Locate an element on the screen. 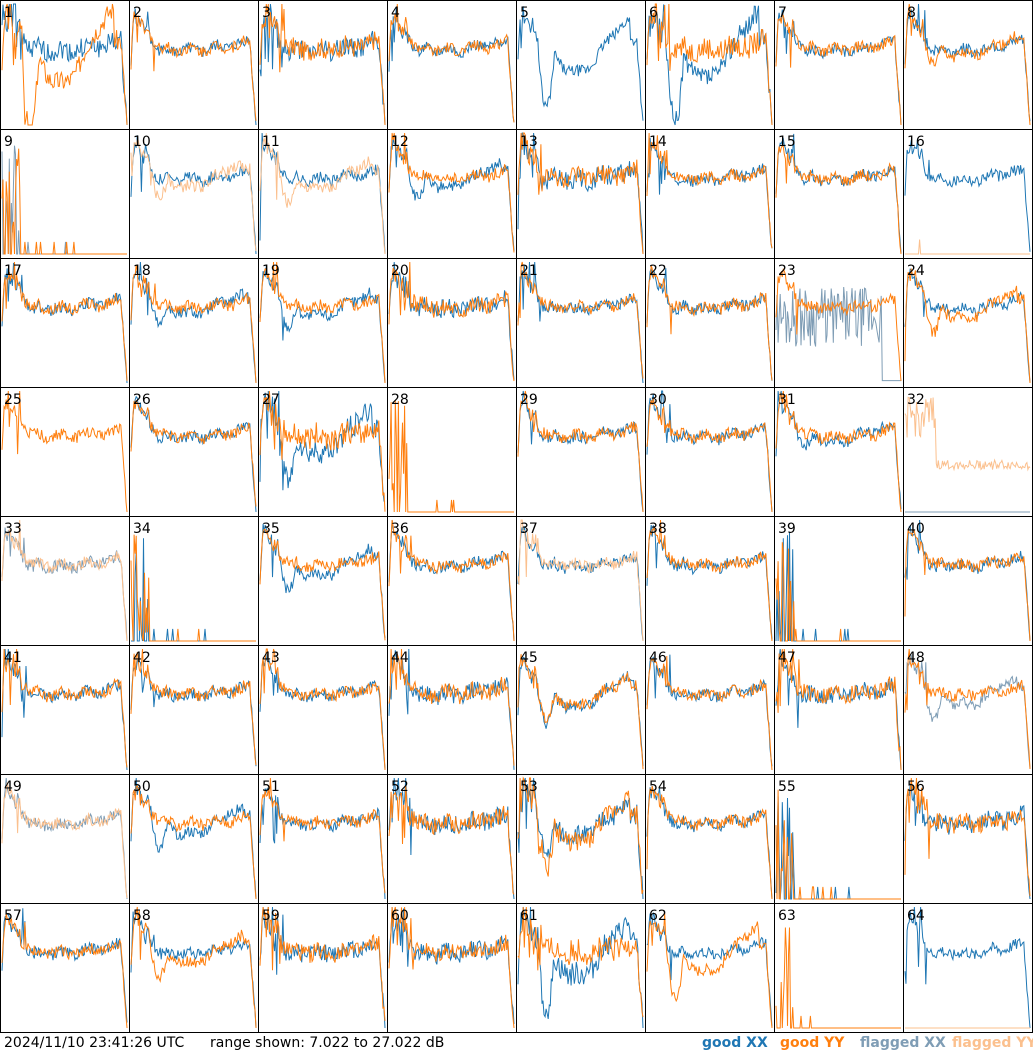  panel-label: 53 is located at coordinates (529, 787).